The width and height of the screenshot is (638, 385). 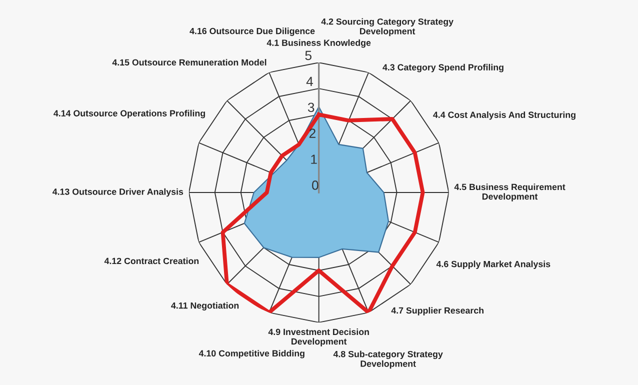 What do you see at coordinates (310, 81) in the screenshot?
I see `y-tick-label: 4` at bounding box center [310, 81].